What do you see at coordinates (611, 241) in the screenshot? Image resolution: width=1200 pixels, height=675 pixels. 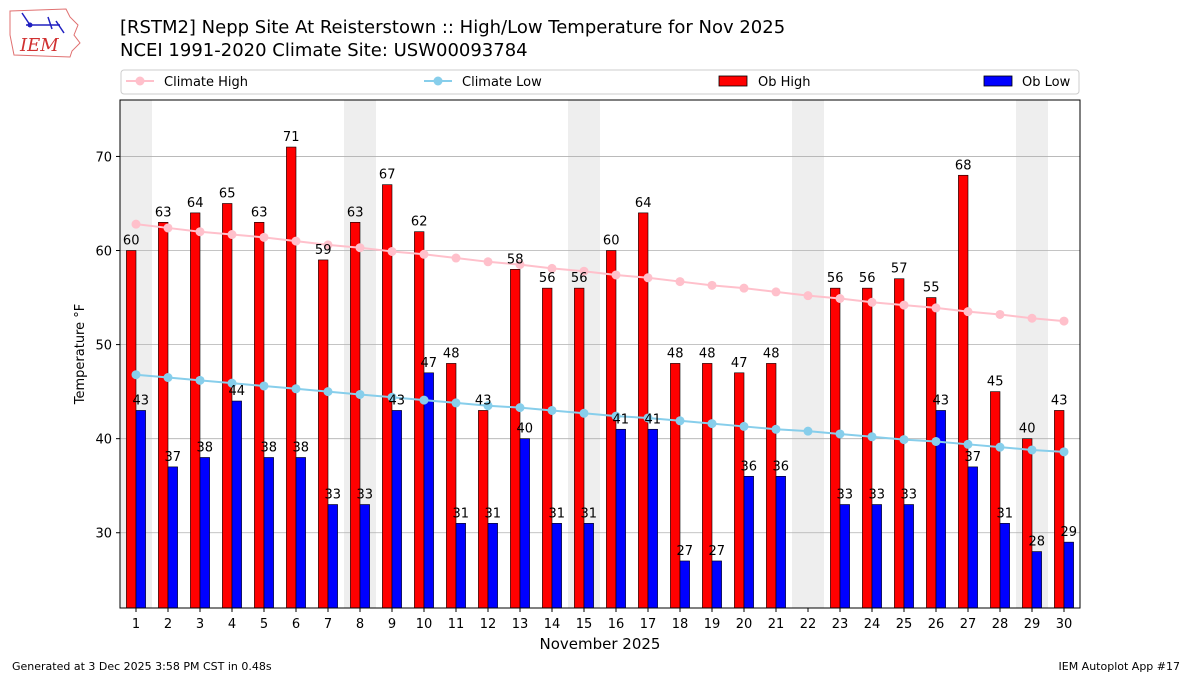 I see `ob-high-label-16: 60` at bounding box center [611, 241].